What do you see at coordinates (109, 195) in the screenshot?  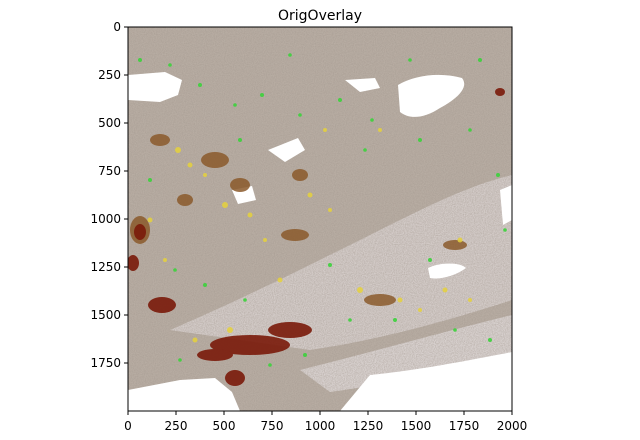 I see `y-axis: 0 250 500 750 1000 1250 1500 1750` at bounding box center [109, 195].